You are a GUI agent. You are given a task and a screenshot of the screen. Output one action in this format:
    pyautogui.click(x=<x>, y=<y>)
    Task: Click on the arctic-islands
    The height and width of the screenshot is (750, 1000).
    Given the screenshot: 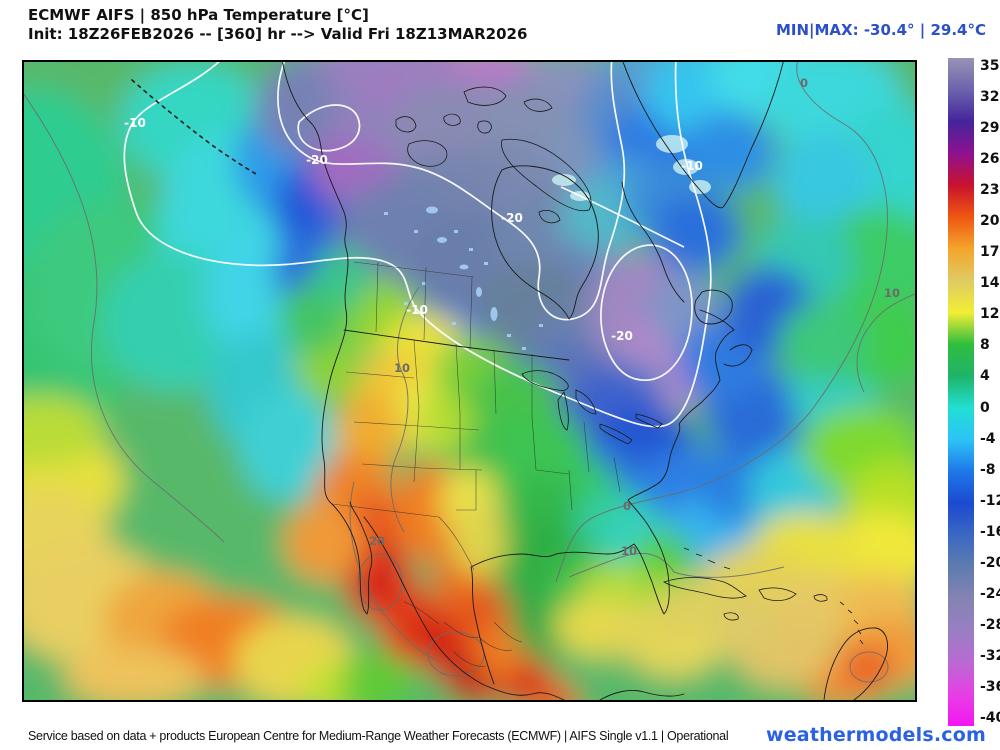 What is the action you would take?
    pyautogui.click(x=493, y=155)
    